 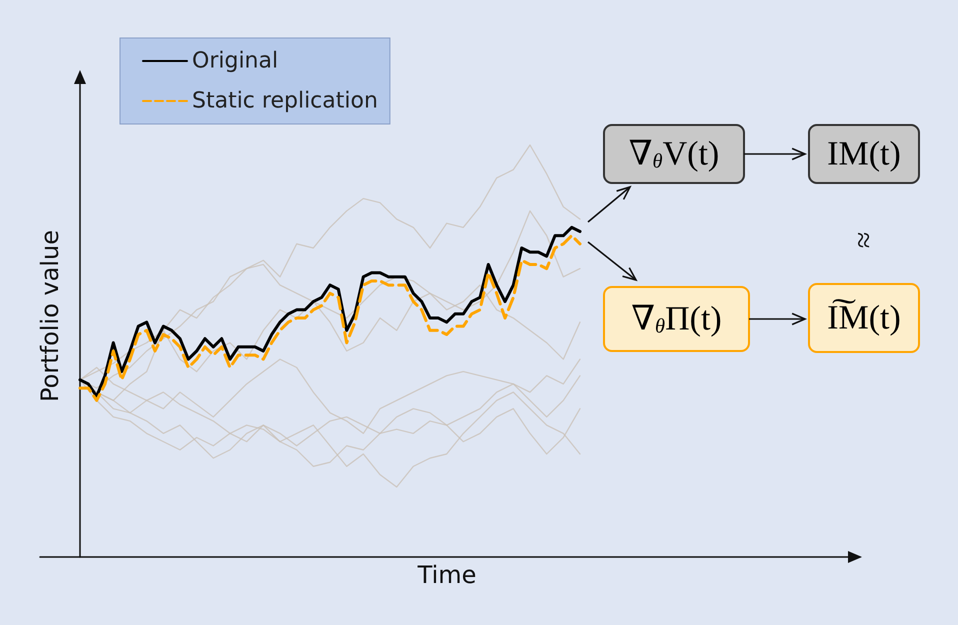 What do you see at coordinates (674, 154) in the screenshot?
I see `text: ∇θV(t)` at bounding box center [674, 154].